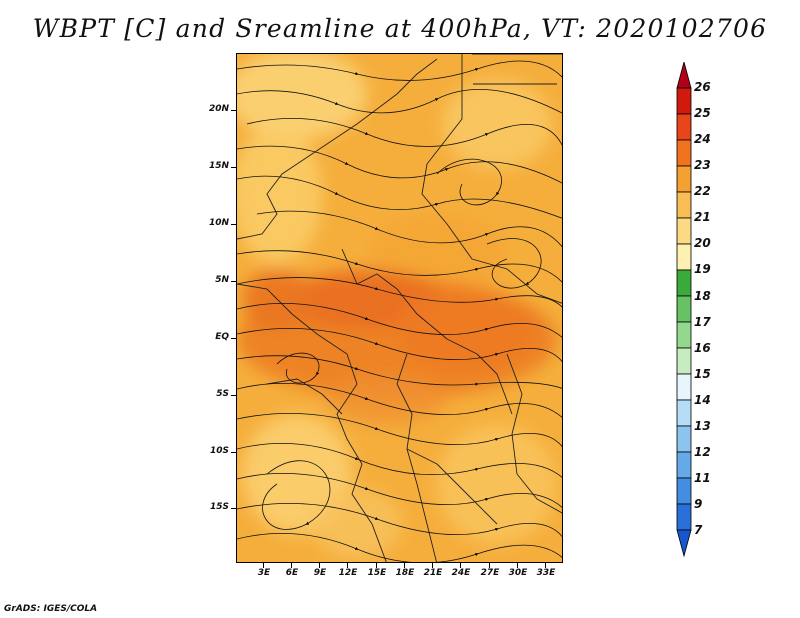 The image size is (800, 618). Describe the element at coordinates (702, 322) in the screenshot. I see `colorbar-label-17: 17` at that location.